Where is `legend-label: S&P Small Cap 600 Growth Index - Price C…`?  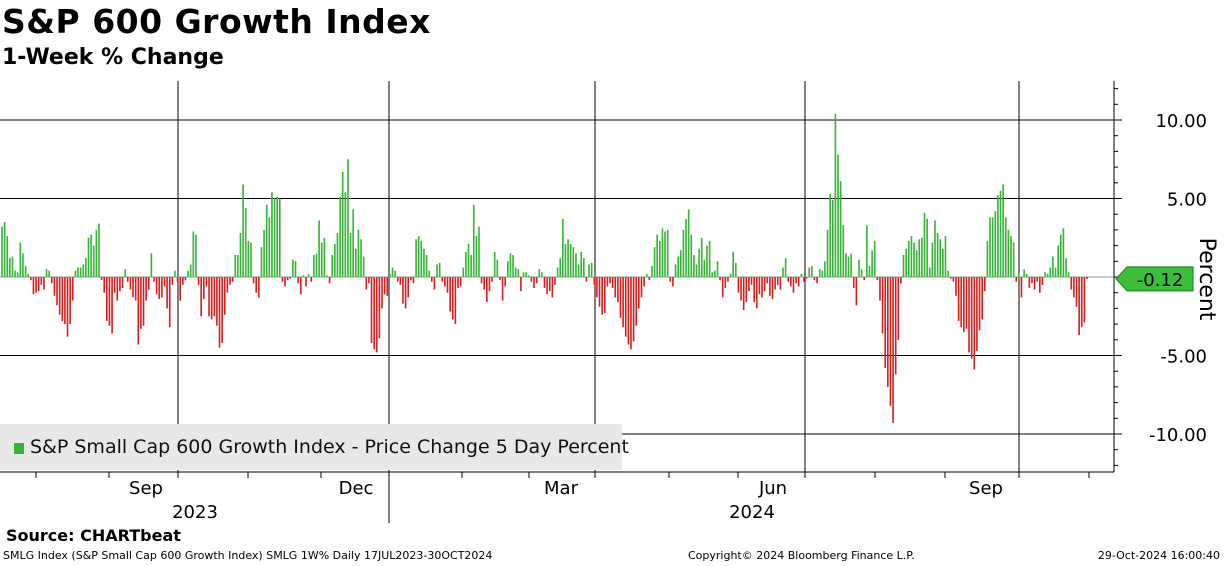
legend-label: S&P Small Cap 600 Growth Index - Price C… is located at coordinates (329, 447).